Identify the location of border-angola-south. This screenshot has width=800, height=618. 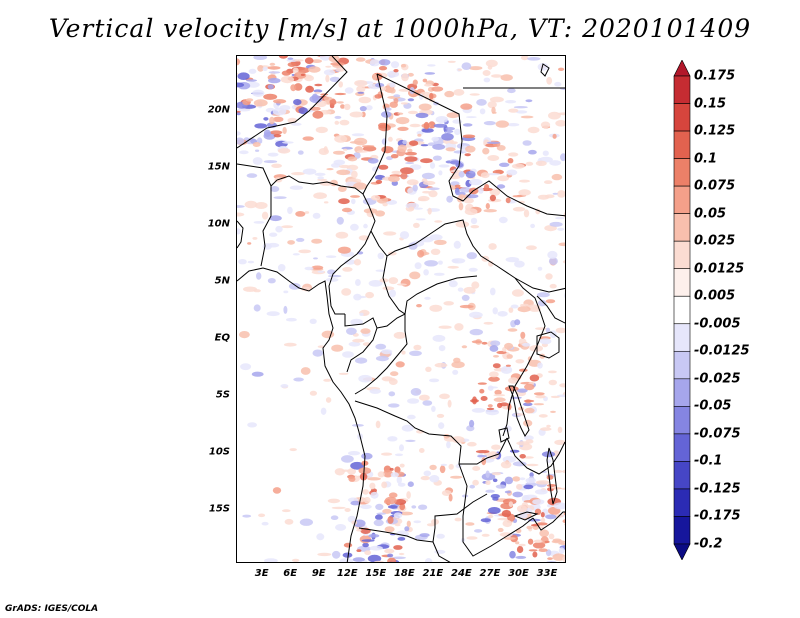
(423, 518).